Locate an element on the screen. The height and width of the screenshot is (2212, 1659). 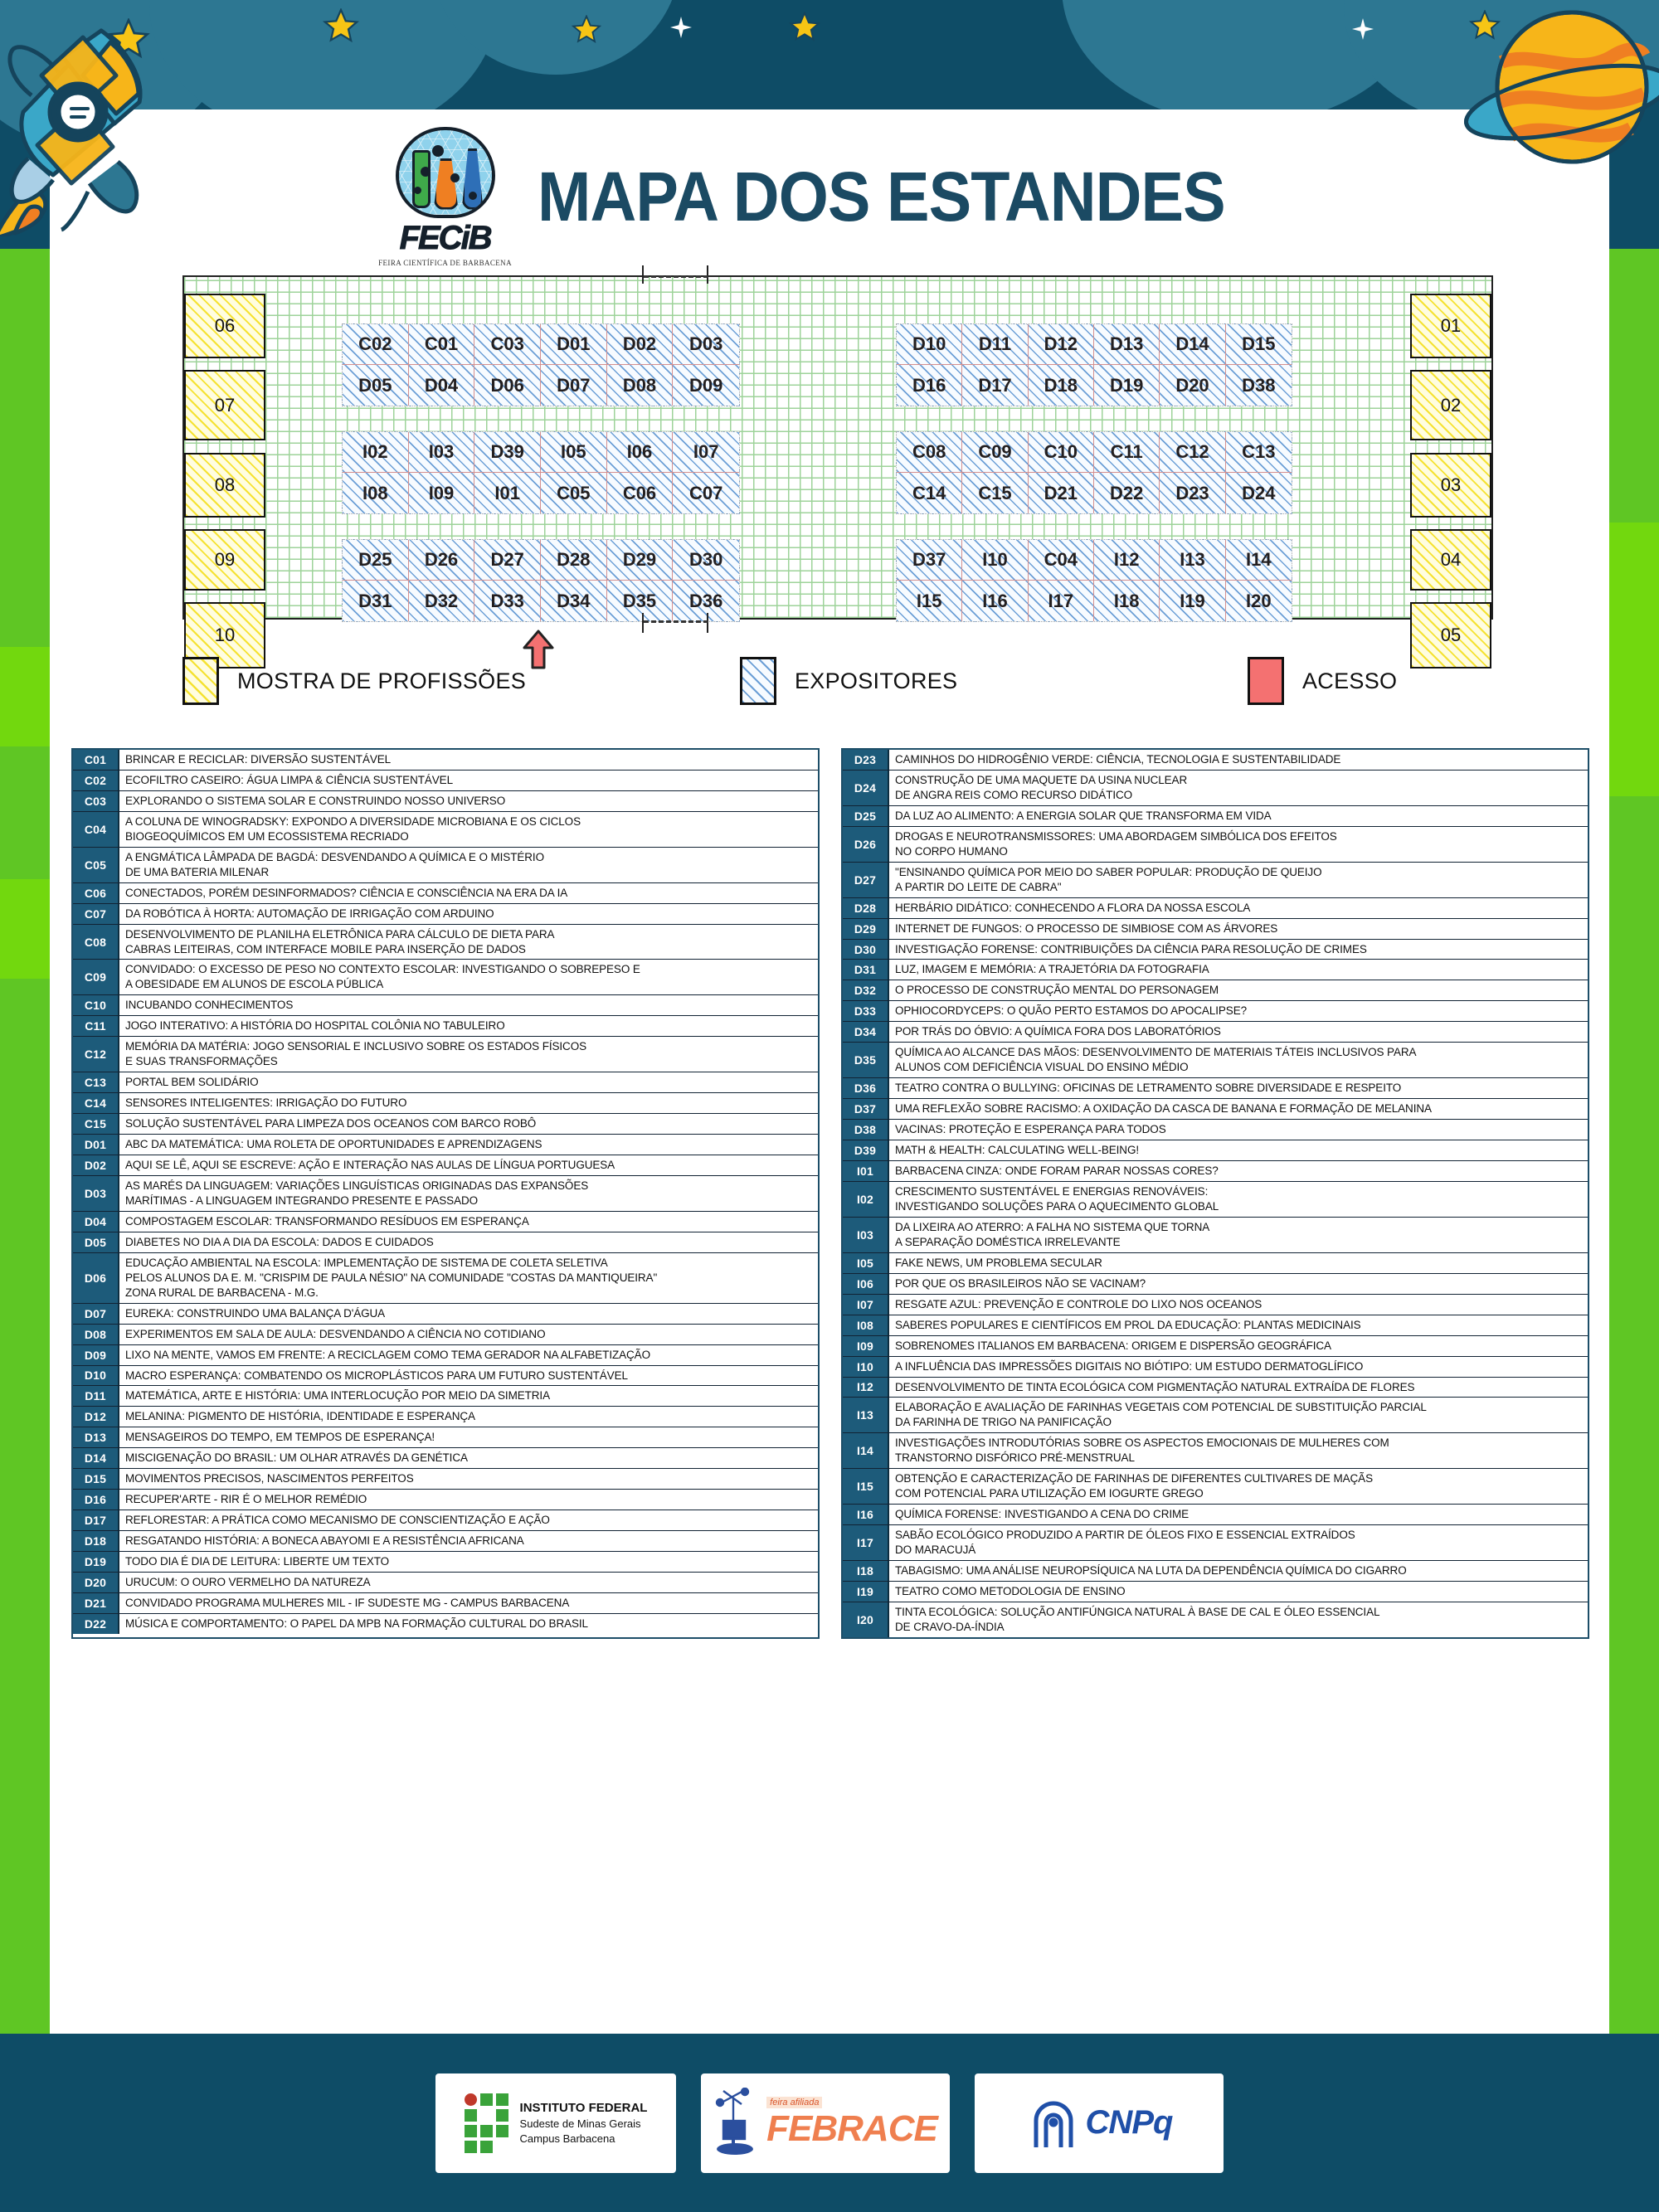
stand-cell: D39 is located at coordinates (507, 452).